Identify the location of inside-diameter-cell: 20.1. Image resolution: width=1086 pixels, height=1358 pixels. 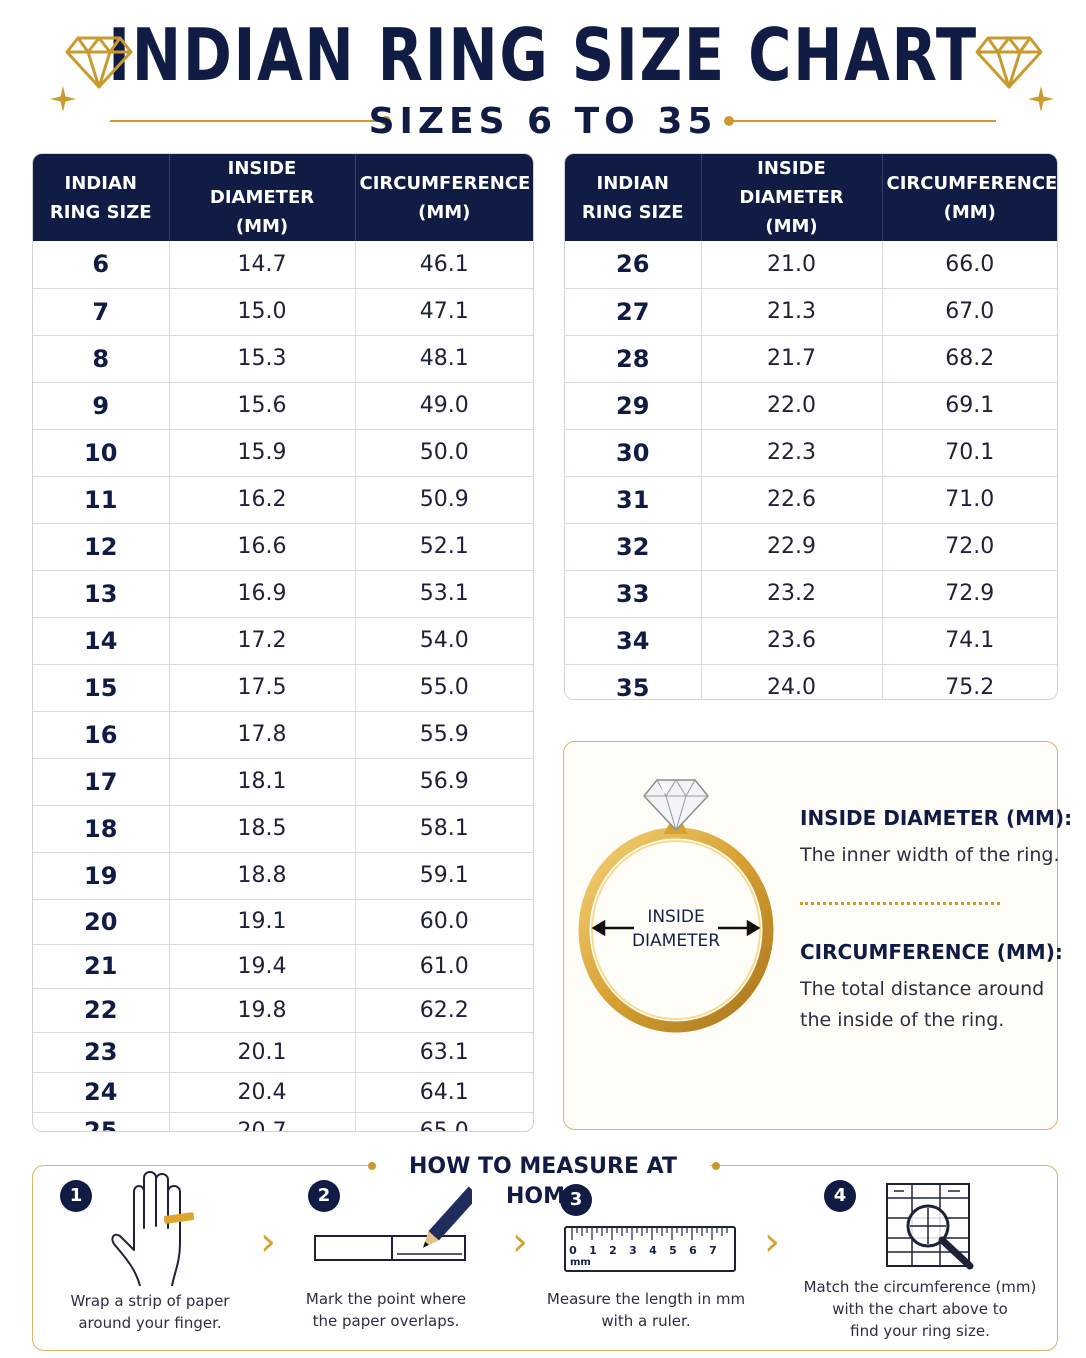
(262, 1052).